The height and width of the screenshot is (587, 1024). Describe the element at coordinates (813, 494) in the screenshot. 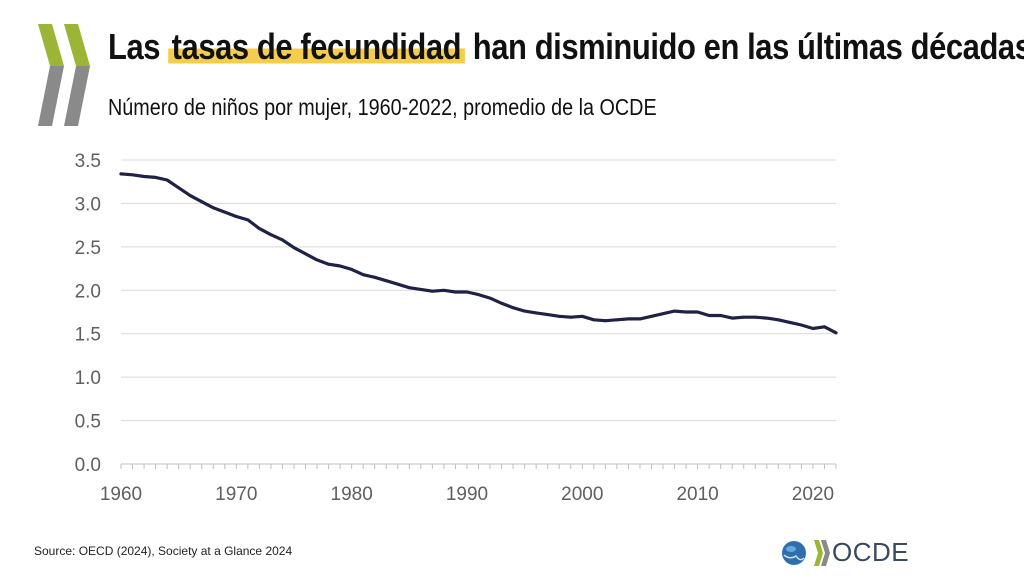

I see `x-tick-label: 2020` at that location.